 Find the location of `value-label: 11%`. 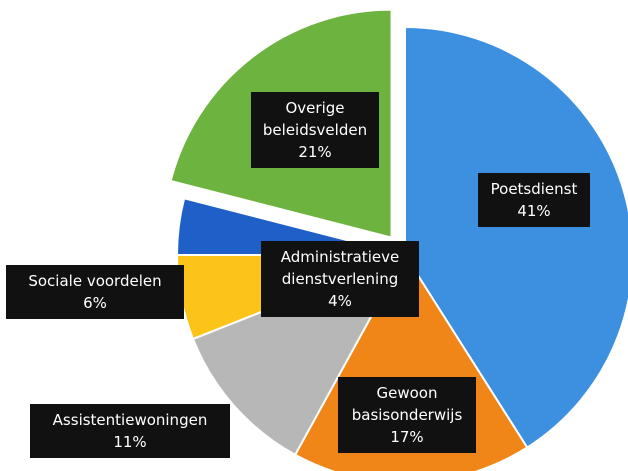

value-label: 11% is located at coordinates (130, 442).